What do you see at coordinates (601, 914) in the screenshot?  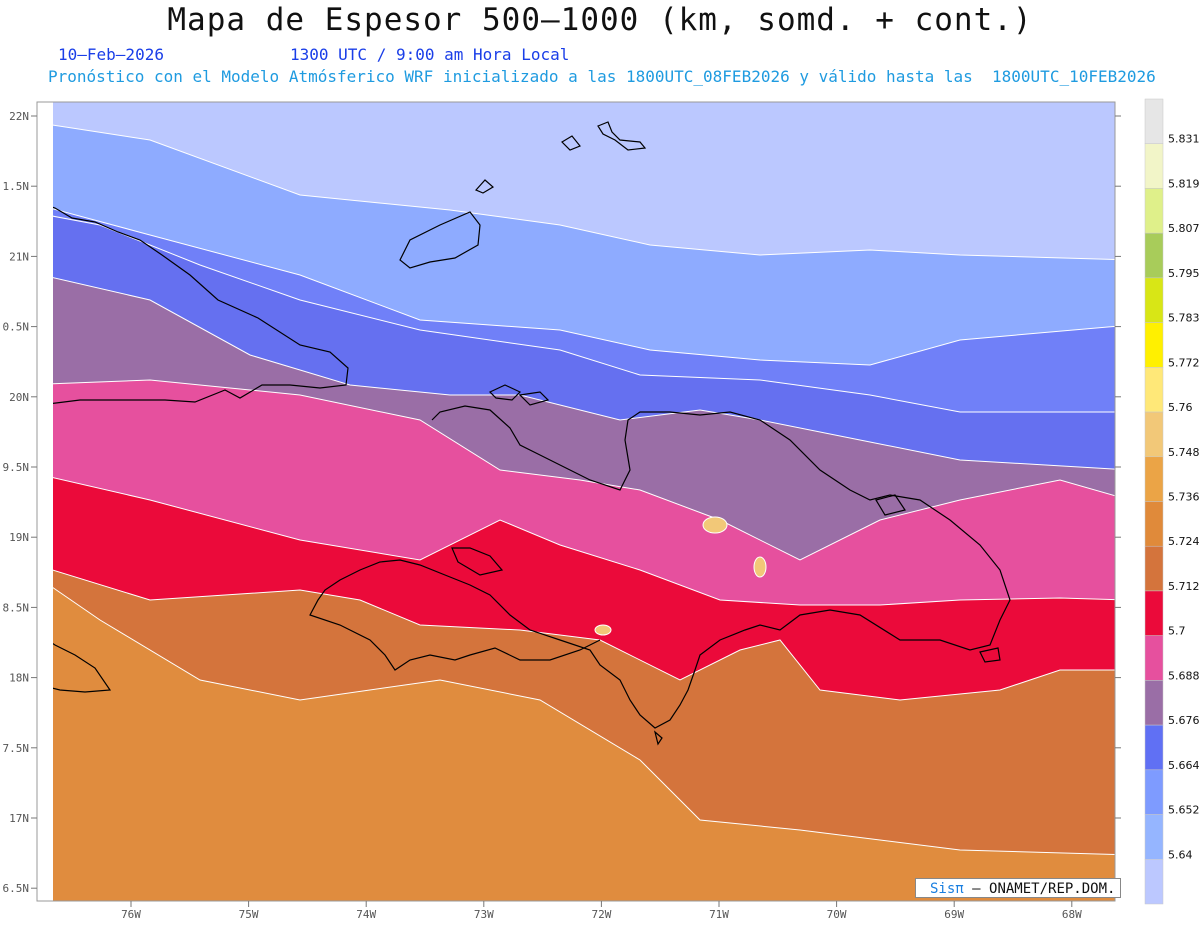 I see `longitude-tick-label: 72W` at bounding box center [601, 914].